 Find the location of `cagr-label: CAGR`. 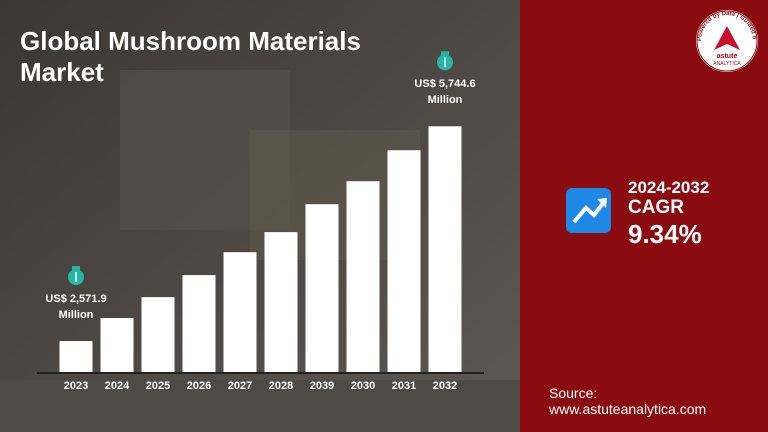

cagr-label: CAGR is located at coordinates (656, 207).